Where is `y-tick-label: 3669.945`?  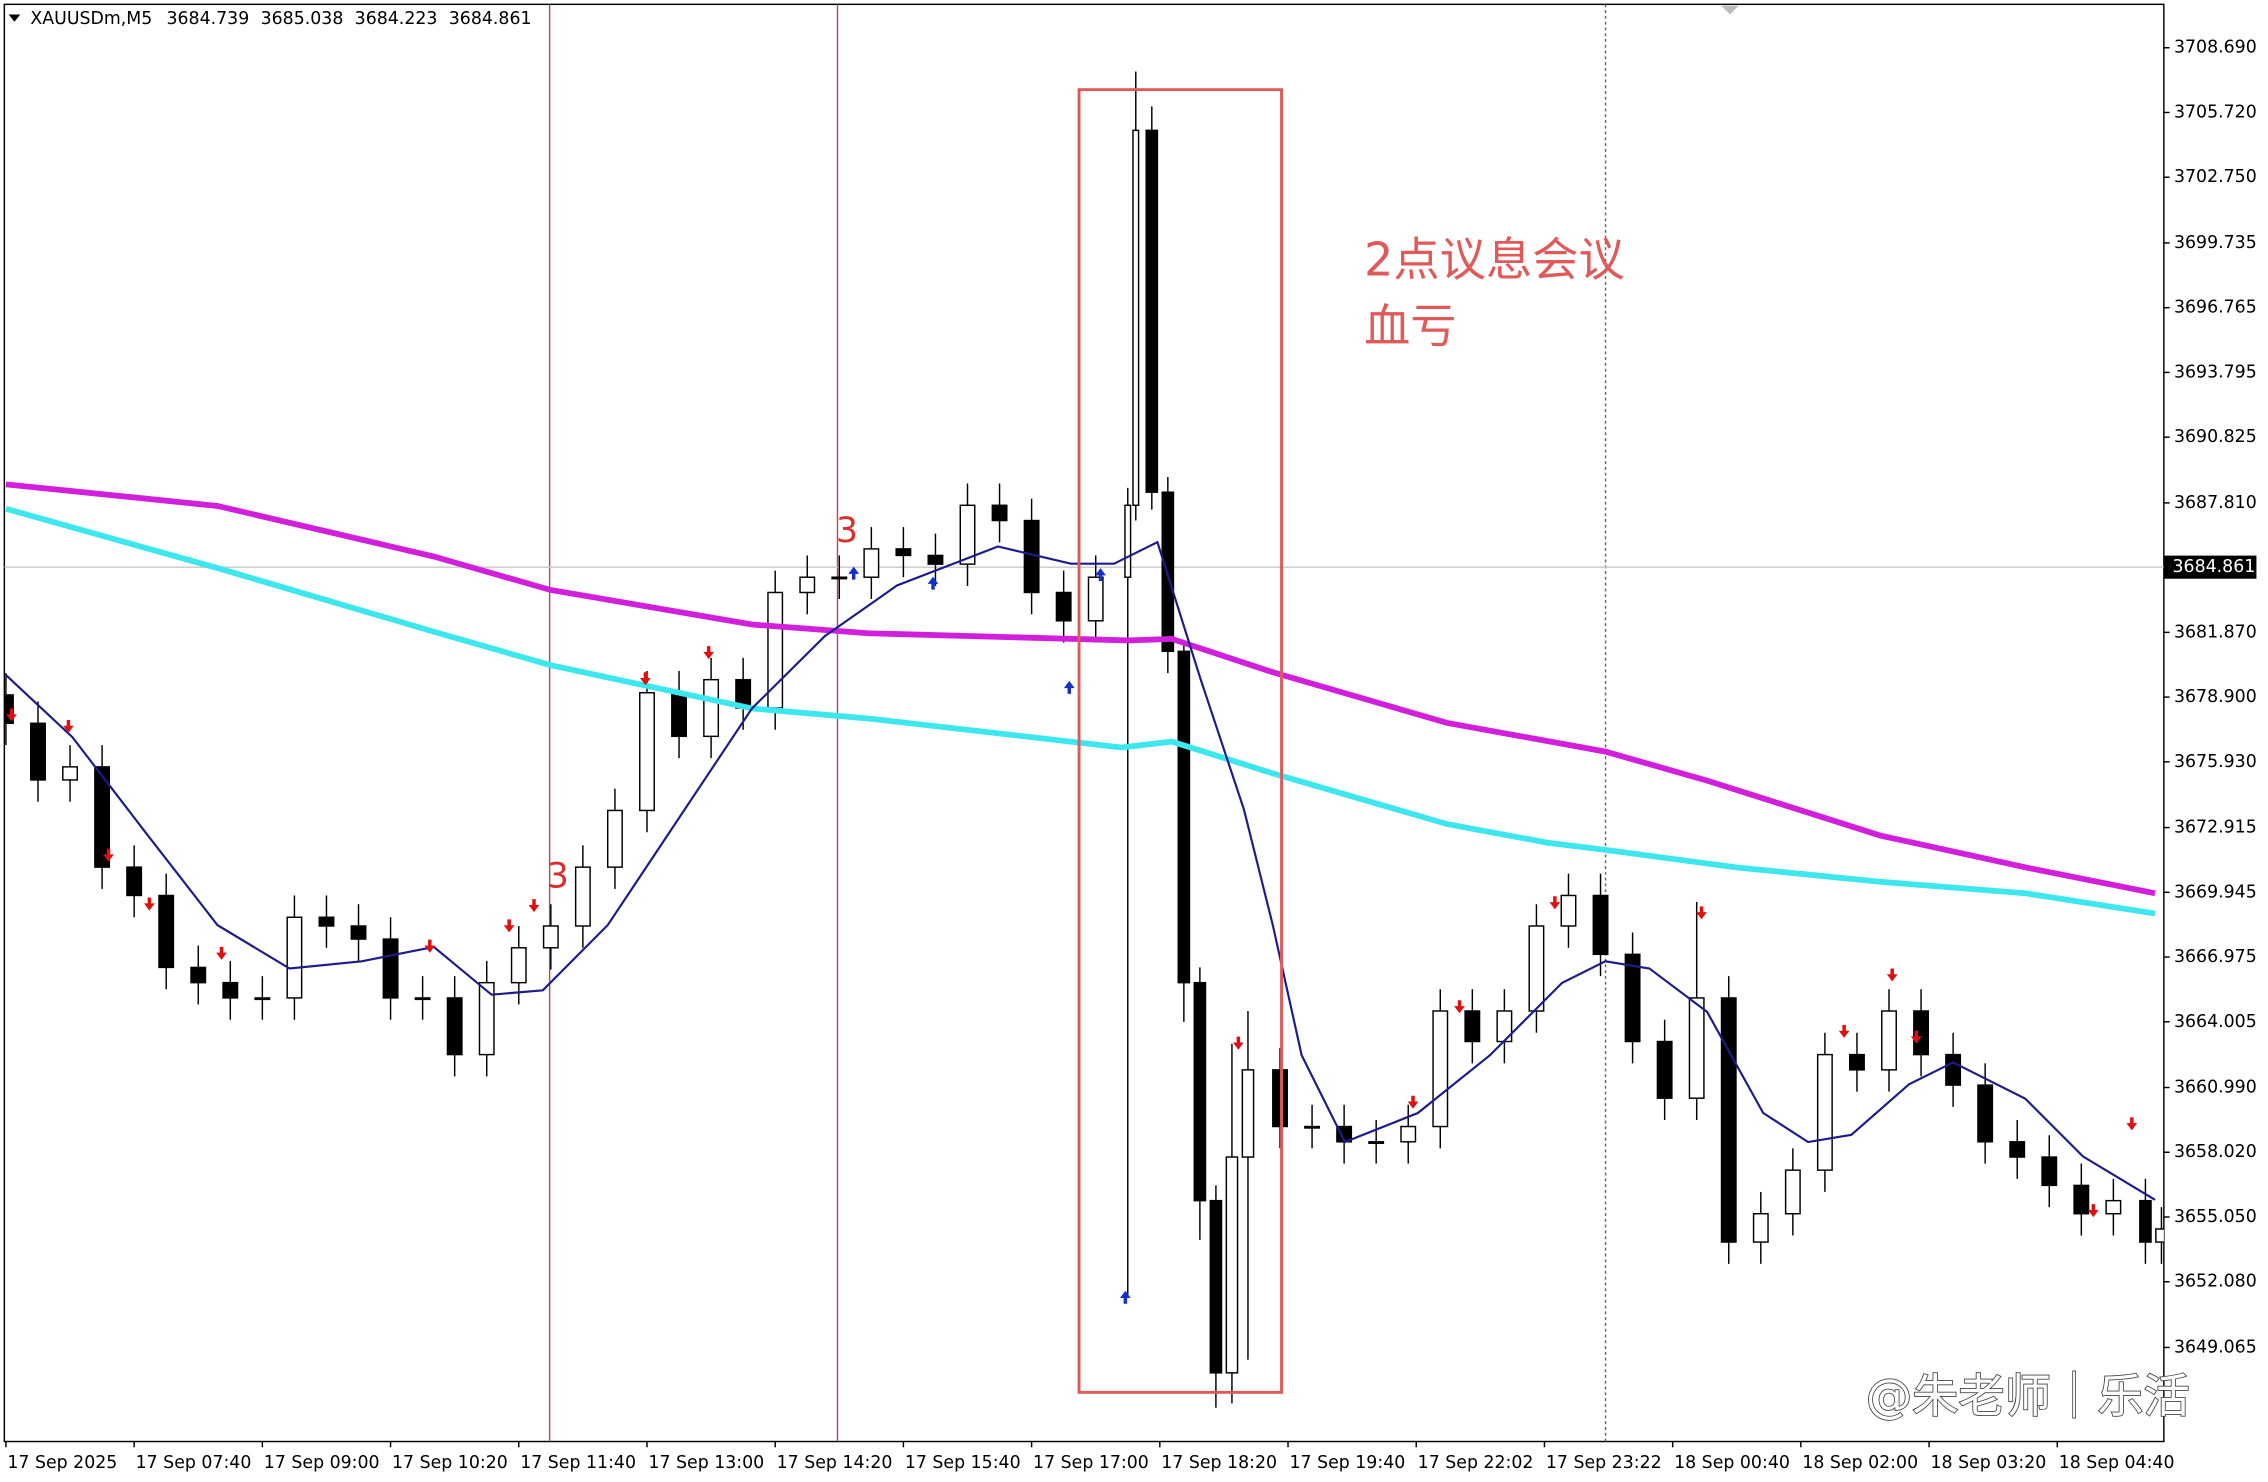 y-tick-label: 3669.945 is located at coordinates (2215, 892).